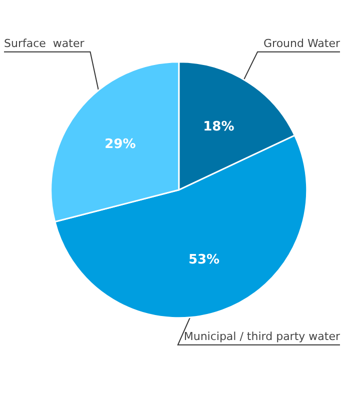  Describe the element at coordinates (120, 144) in the screenshot. I see `data-label: 29%` at that location.